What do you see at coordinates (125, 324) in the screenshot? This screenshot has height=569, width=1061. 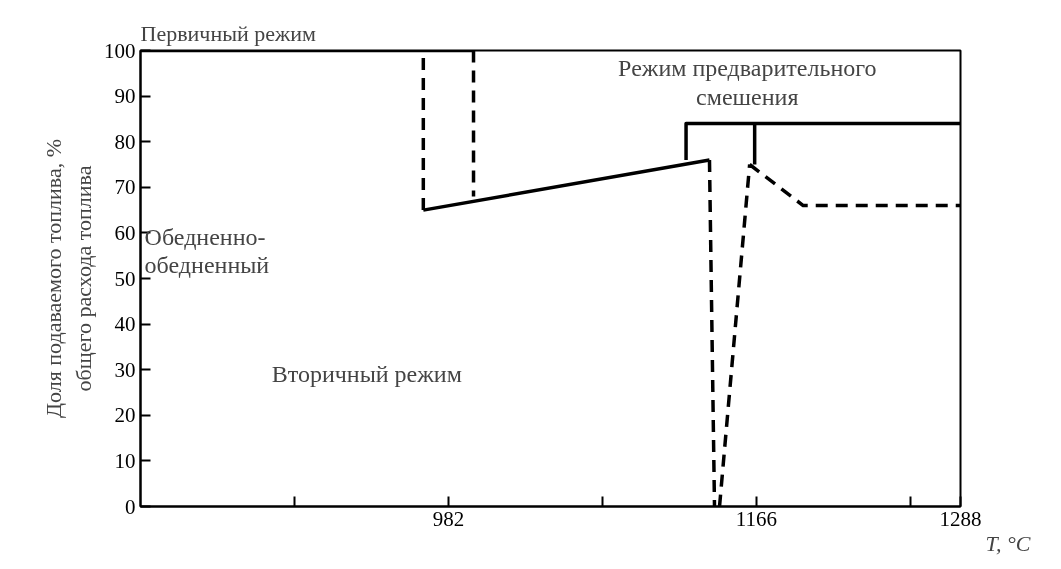 I see `y-tick-label: 40` at bounding box center [125, 324].